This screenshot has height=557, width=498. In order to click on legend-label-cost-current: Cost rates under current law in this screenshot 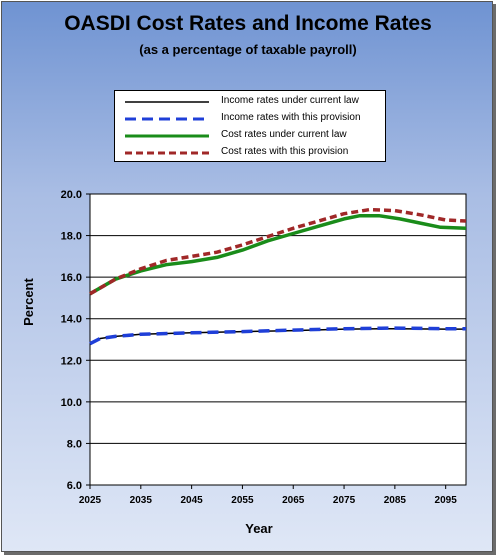, I will do `click(284, 134)`.